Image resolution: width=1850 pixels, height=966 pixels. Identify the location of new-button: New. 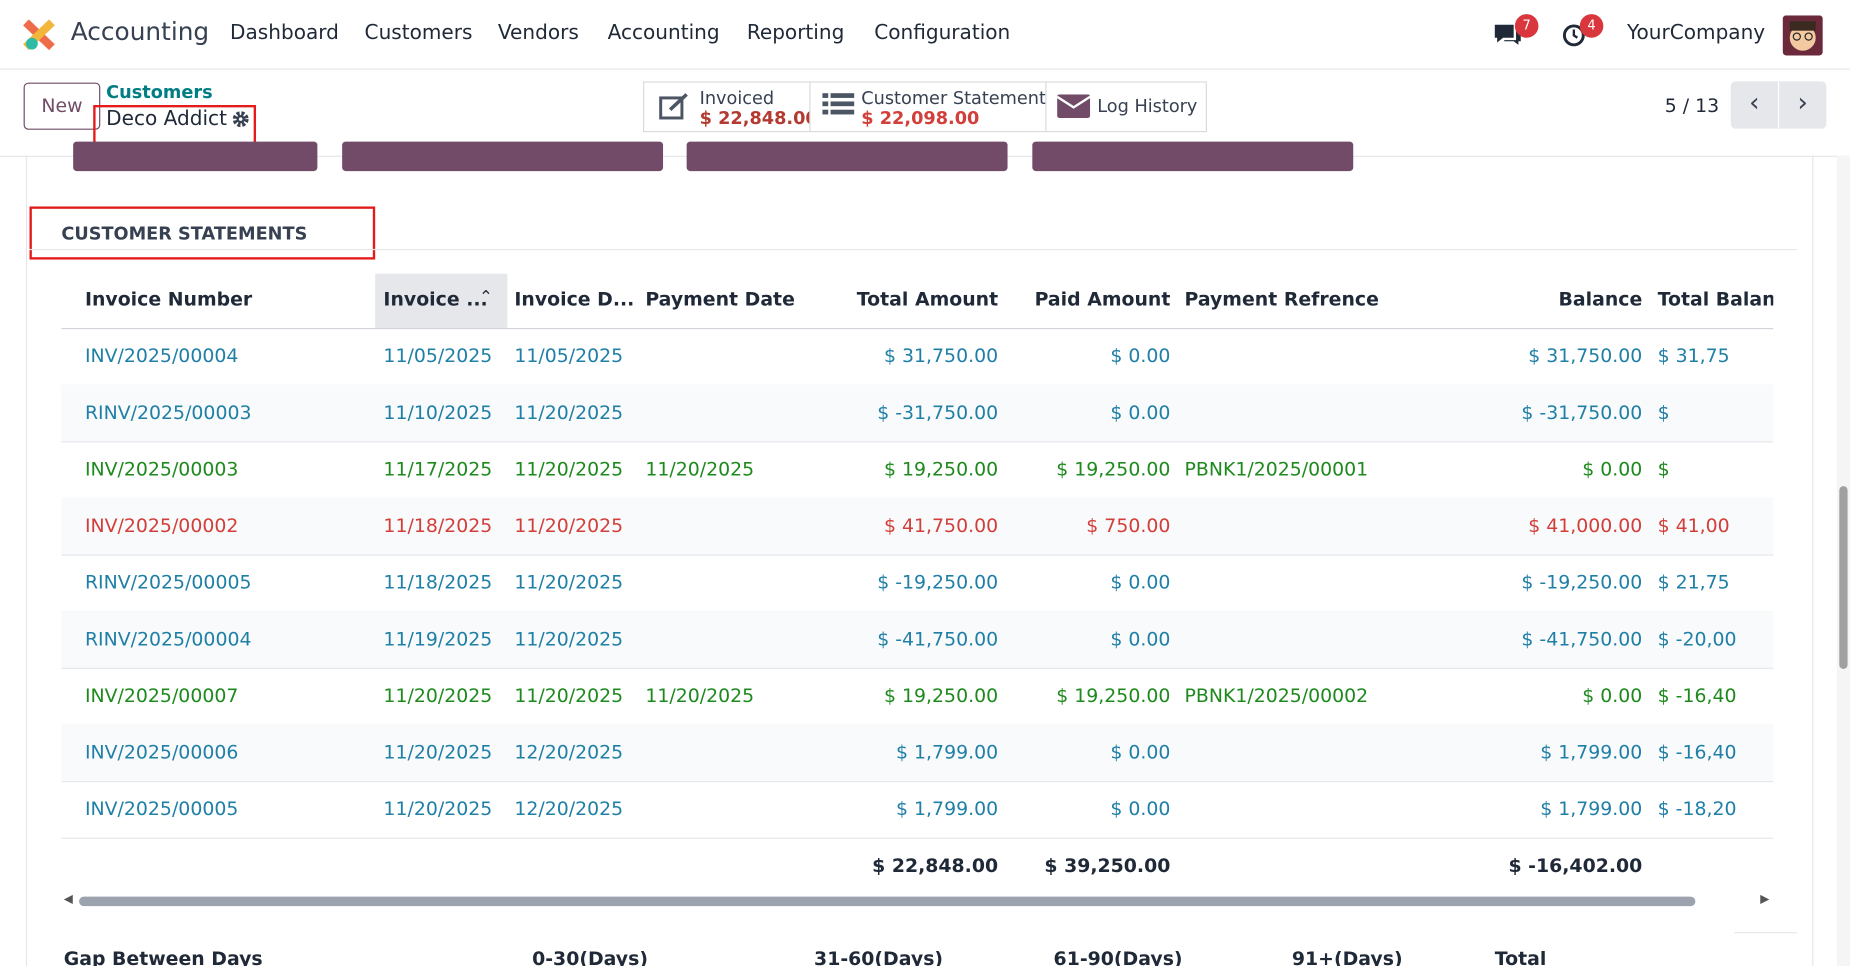
(62, 106).